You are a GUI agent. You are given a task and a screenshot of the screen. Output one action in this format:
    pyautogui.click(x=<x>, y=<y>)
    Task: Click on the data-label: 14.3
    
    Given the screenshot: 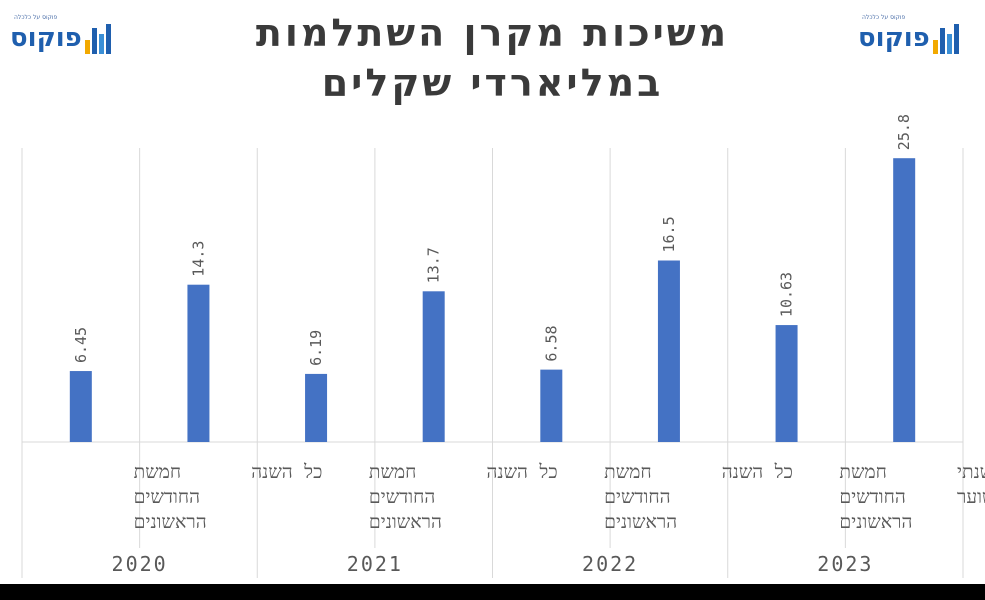 What is the action you would take?
    pyautogui.click(x=198, y=259)
    